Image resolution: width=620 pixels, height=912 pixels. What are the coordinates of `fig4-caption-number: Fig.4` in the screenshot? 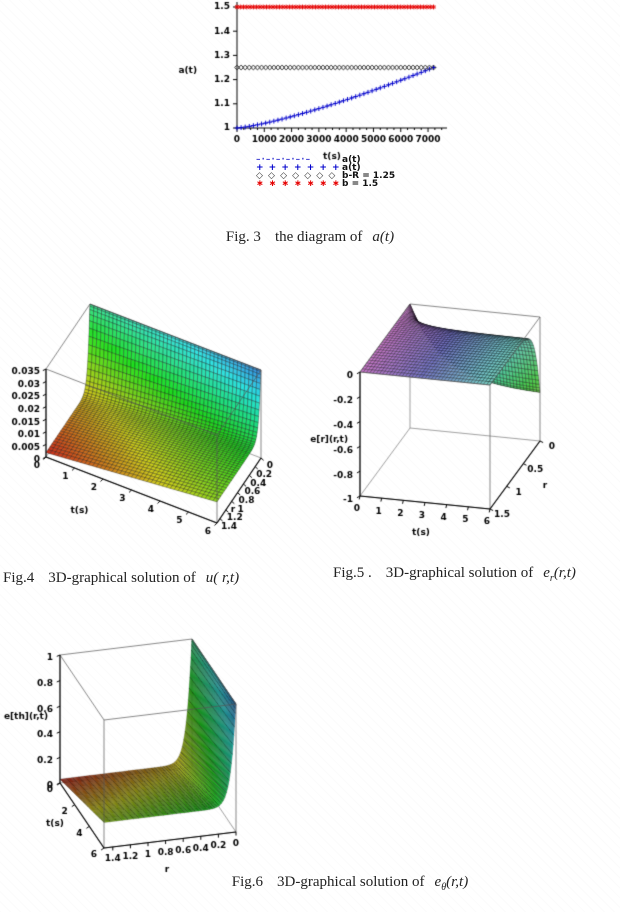 It's located at (19, 578).